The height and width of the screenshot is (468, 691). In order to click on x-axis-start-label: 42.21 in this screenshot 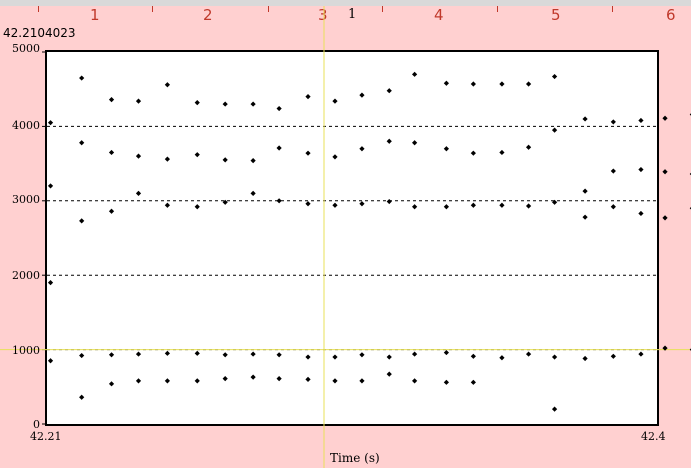, I will do `click(46, 436)`.